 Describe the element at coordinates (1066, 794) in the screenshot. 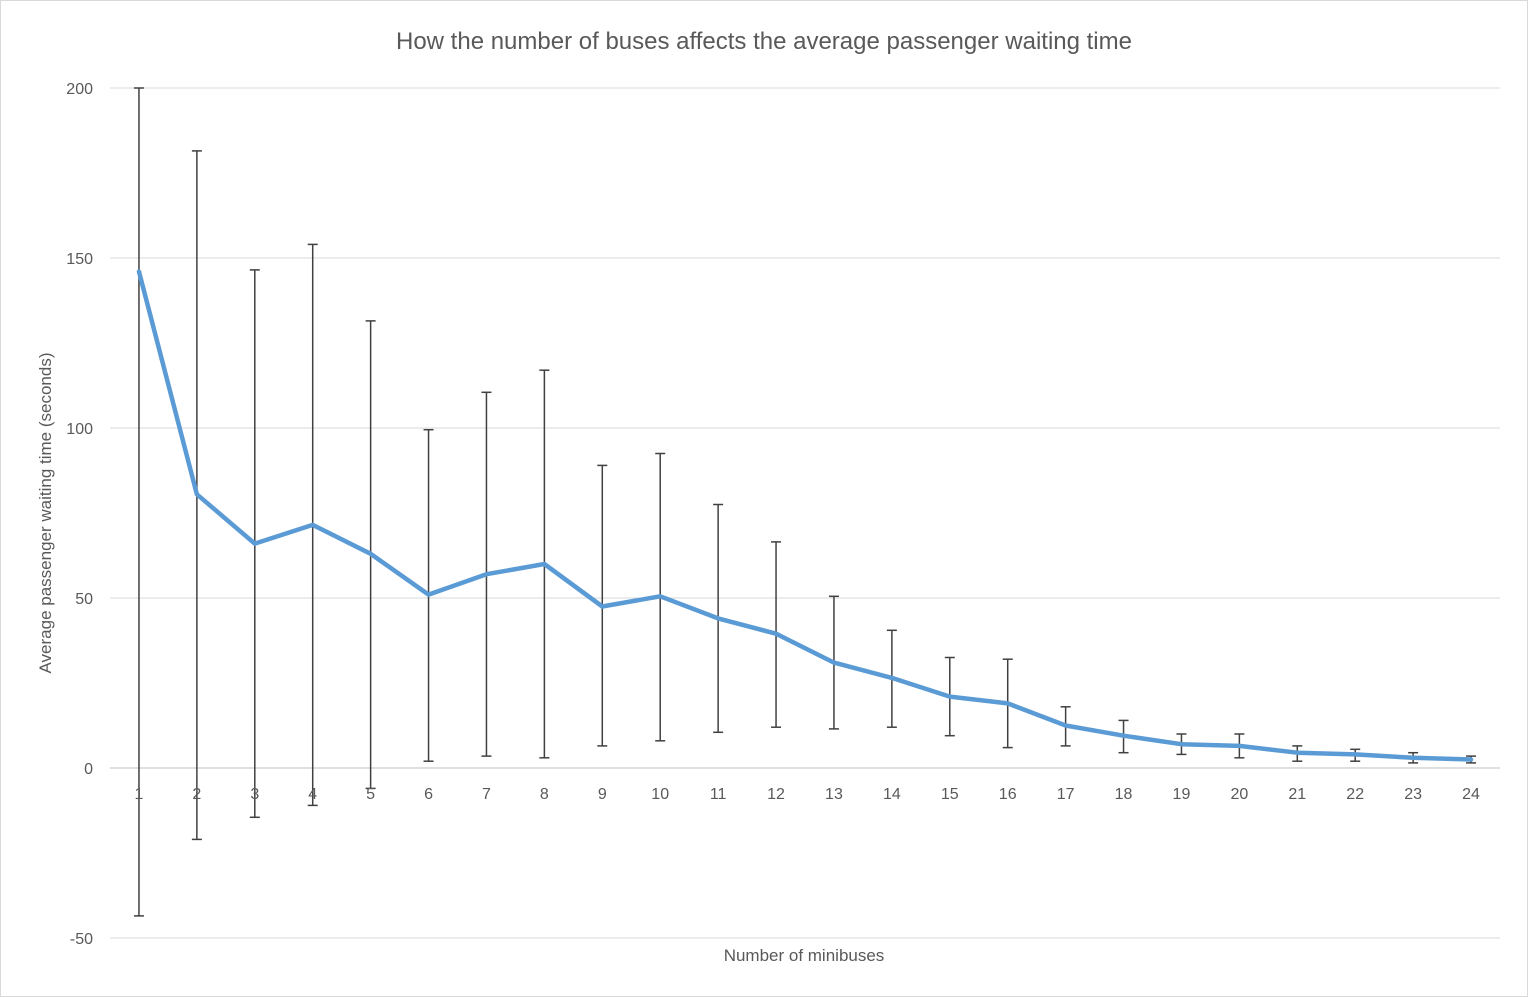

I see `x-tick-label: 17` at that location.